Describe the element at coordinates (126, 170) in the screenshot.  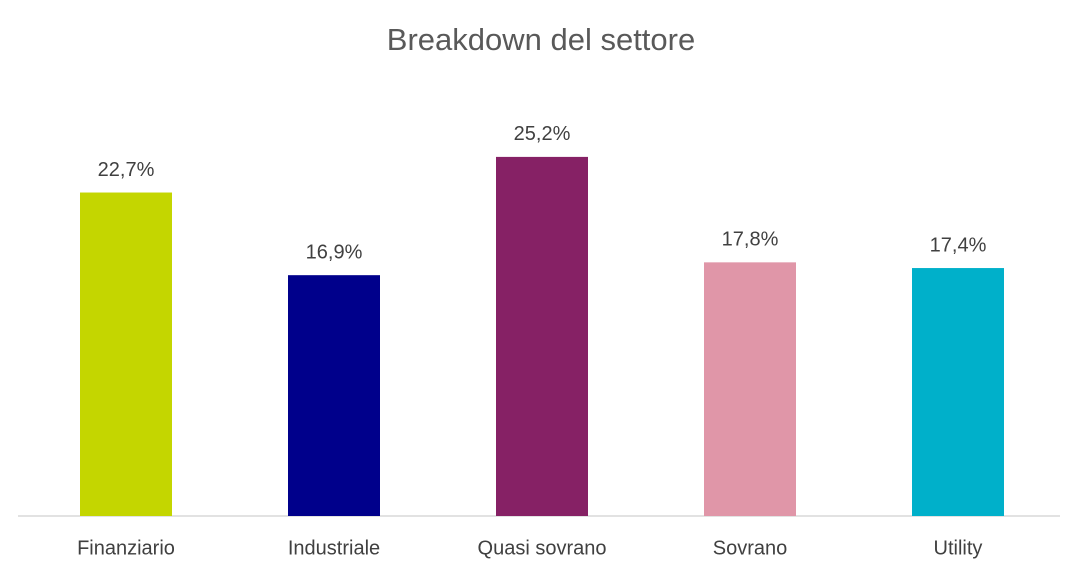
I see `value-label: 22,7%` at that location.